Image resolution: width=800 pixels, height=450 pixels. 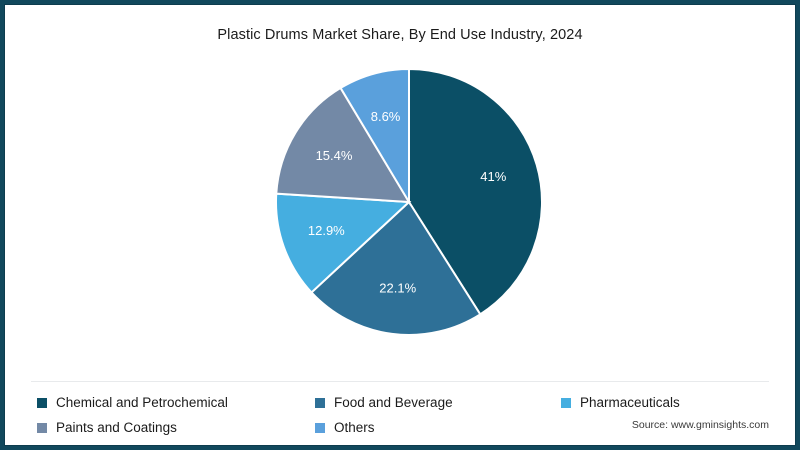 I want to click on legend-item-label: Others, so click(x=354, y=427).